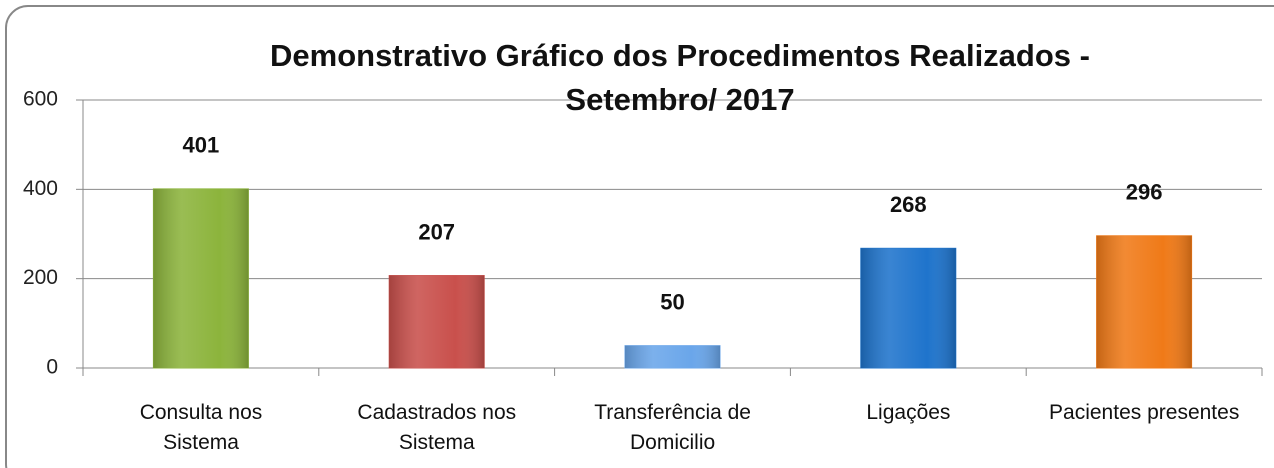 This screenshot has height=468, width=1274. I want to click on x-tick-label: Ligações, so click(908, 412).